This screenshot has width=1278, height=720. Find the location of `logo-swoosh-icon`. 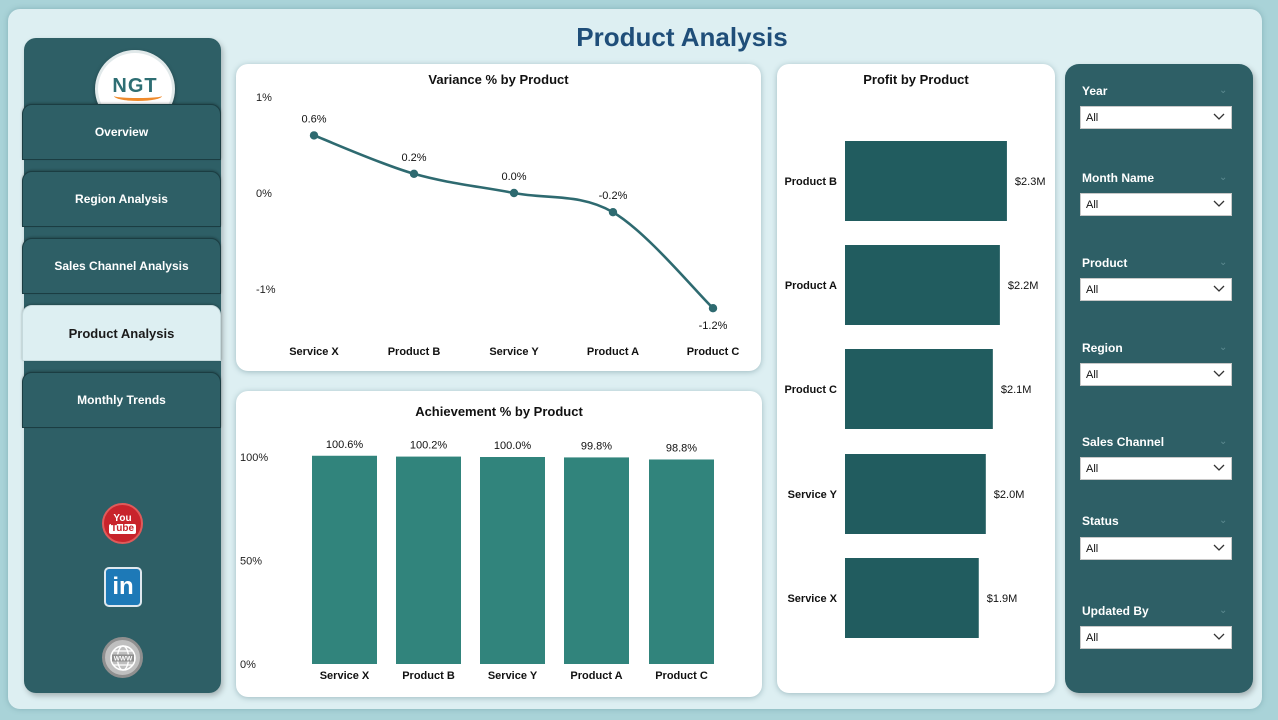

logo-swoosh-icon is located at coordinates (138, 96).